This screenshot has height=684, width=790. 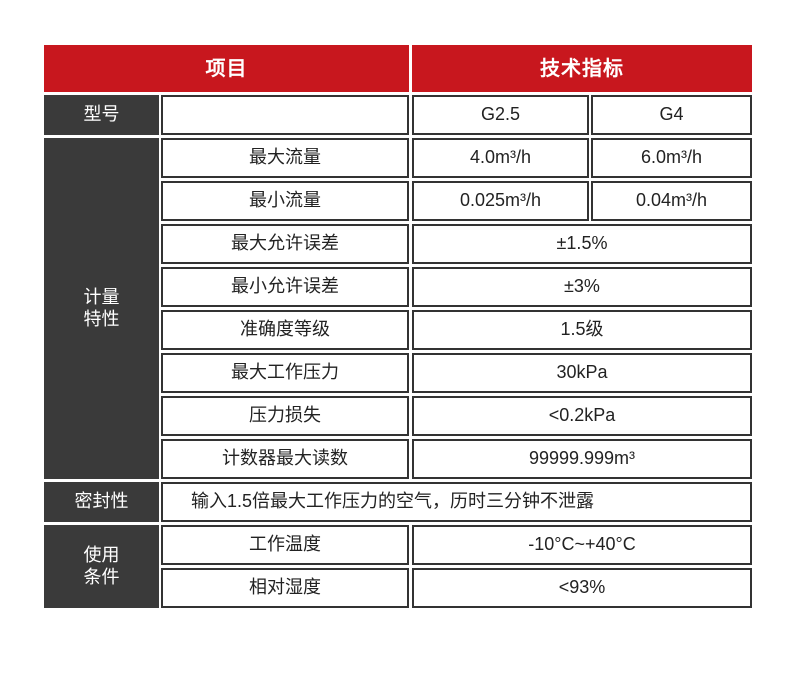 What do you see at coordinates (101, 318) in the screenshot?
I see `metering-group-line-2: 特性` at bounding box center [101, 318].